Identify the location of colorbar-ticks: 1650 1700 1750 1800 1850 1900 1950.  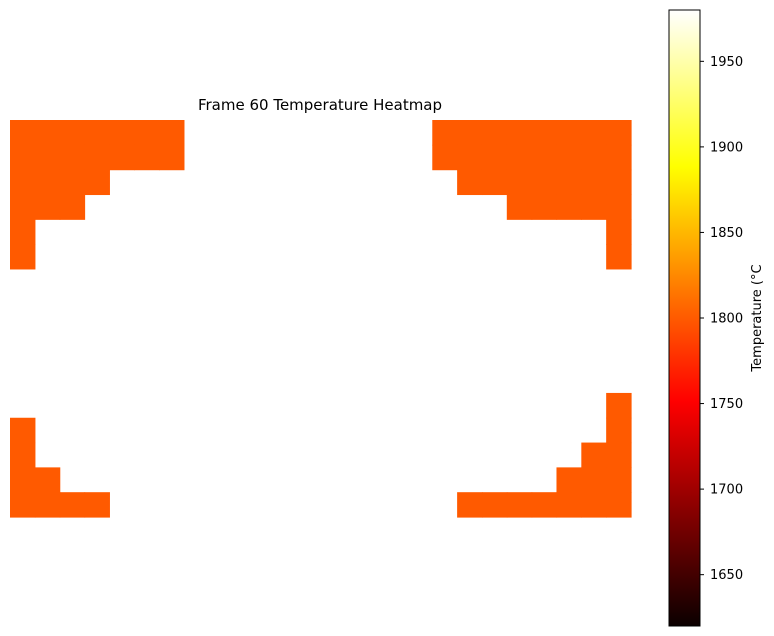
(721, 319).